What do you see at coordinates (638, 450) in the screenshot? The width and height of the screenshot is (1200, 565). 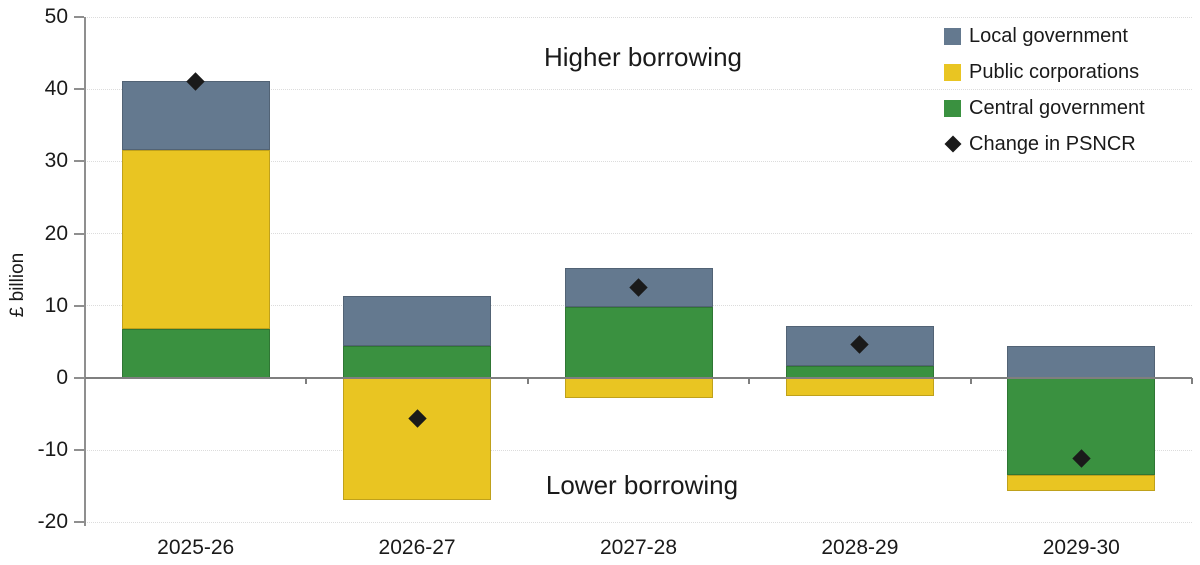 I see `gridline--10` at bounding box center [638, 450].